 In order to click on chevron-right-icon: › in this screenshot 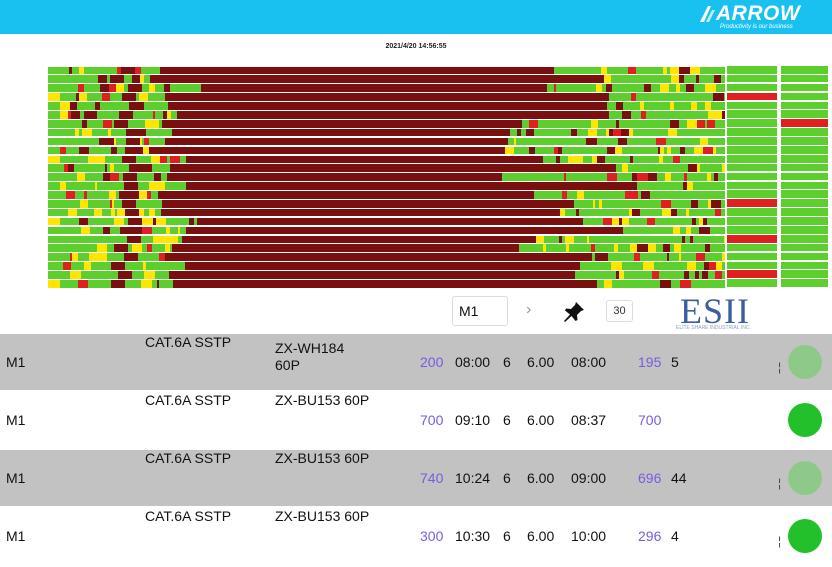, I will do `click(529, 309)`.